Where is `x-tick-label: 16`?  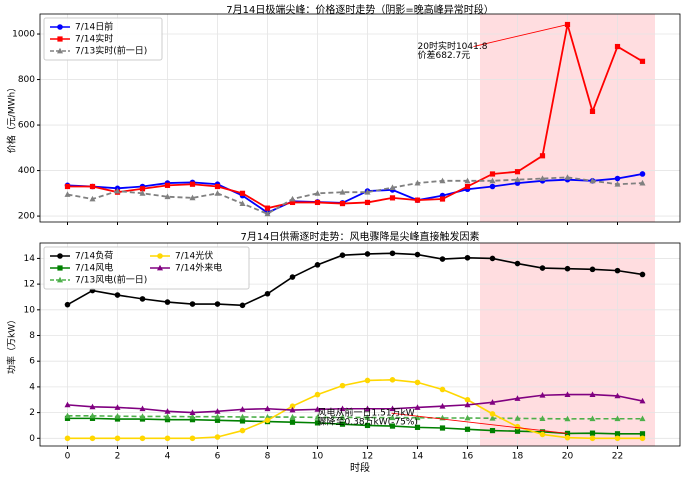
x-tick-label: 16 is located at coordinates (468, 457).